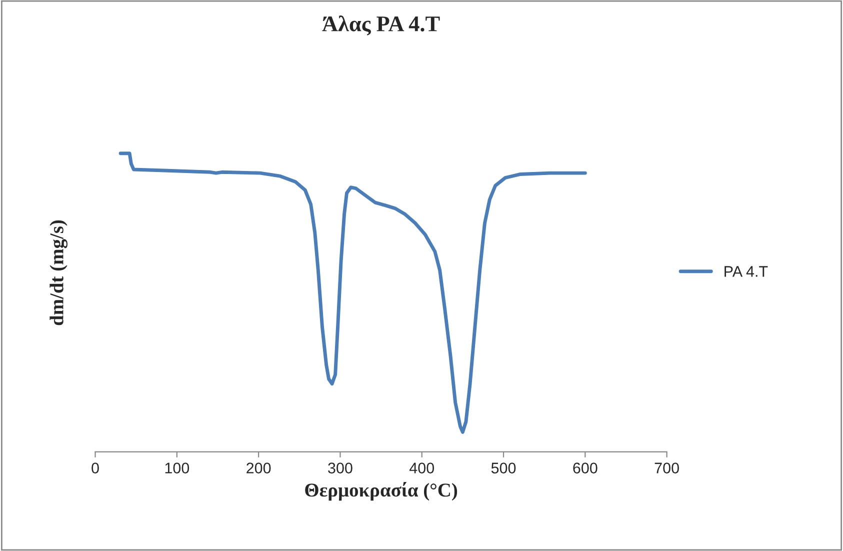  I want to click on x-tick-label: 300, so click(340, 468).